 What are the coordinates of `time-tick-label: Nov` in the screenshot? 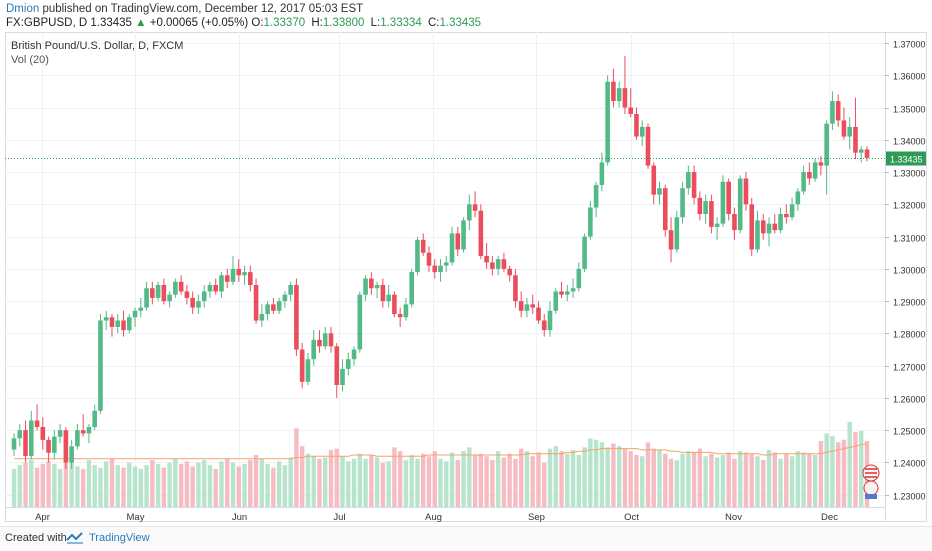 It's located at (733, 517).